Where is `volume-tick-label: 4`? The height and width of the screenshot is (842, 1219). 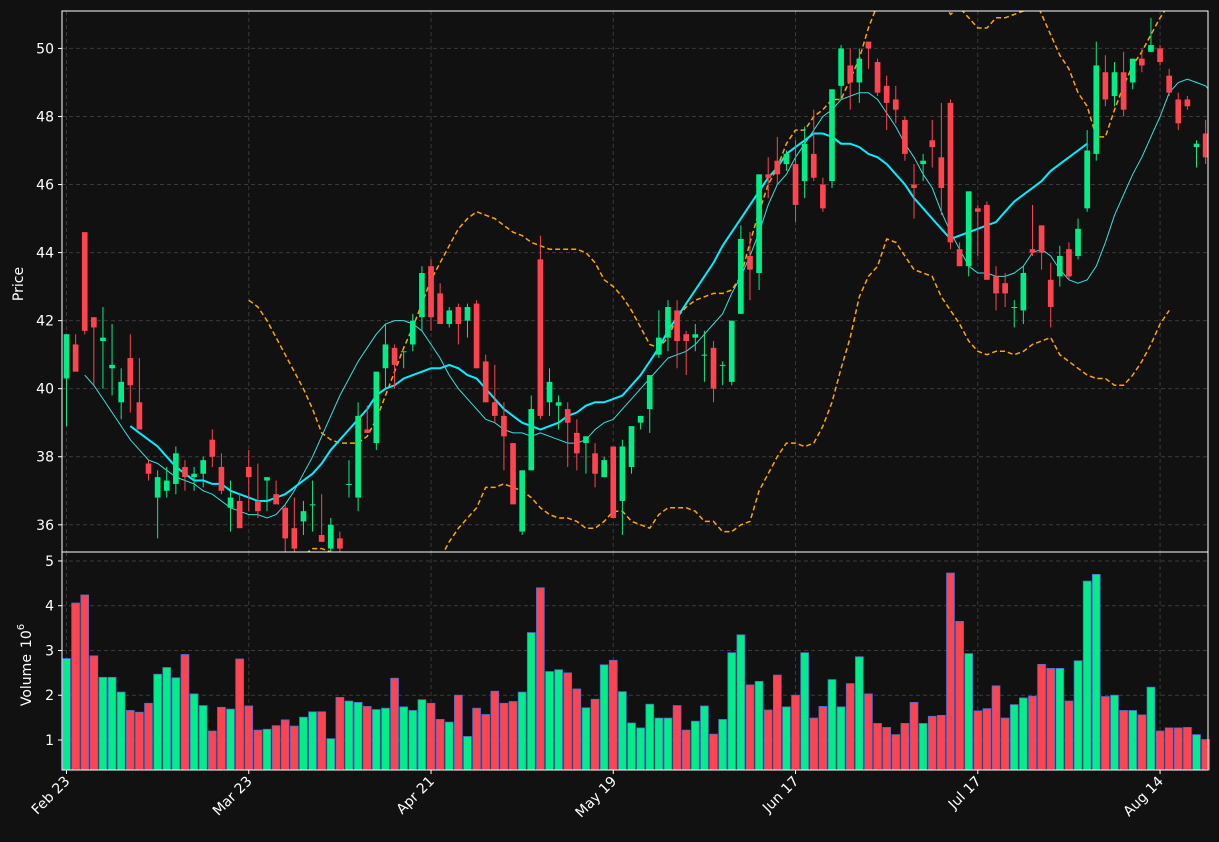
volume-tick-label: 4 is located at coordinates (49, 607).